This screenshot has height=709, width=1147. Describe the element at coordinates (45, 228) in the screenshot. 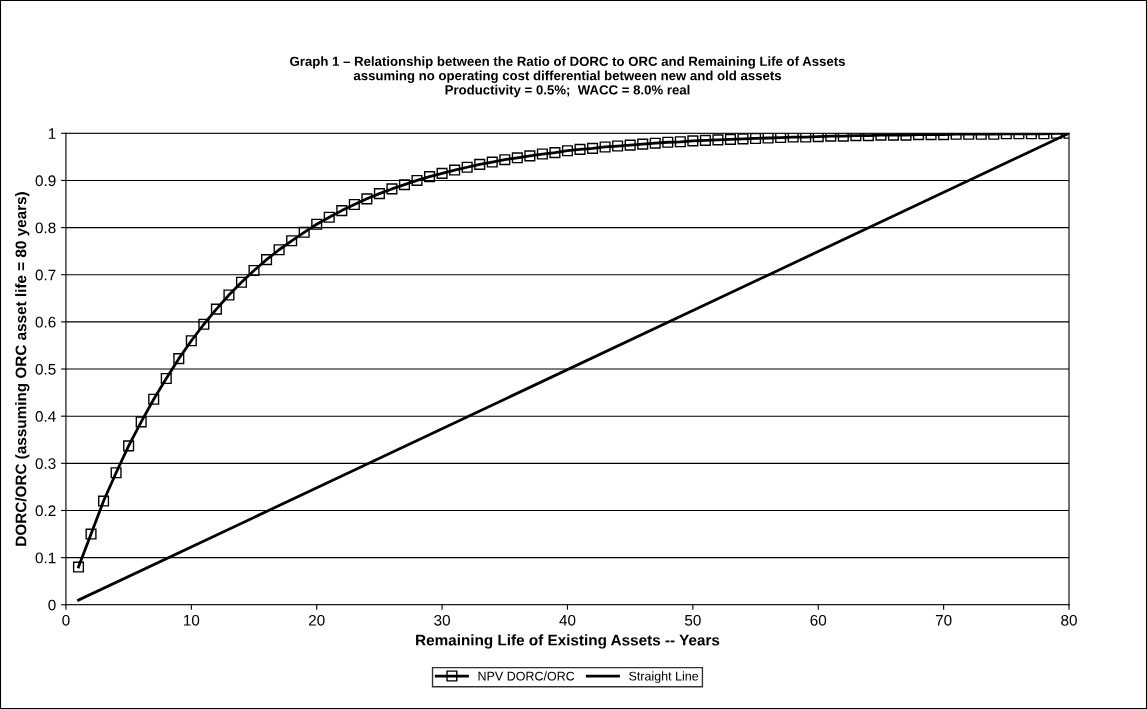

I see `y-tick-label: 0.8` at that location.